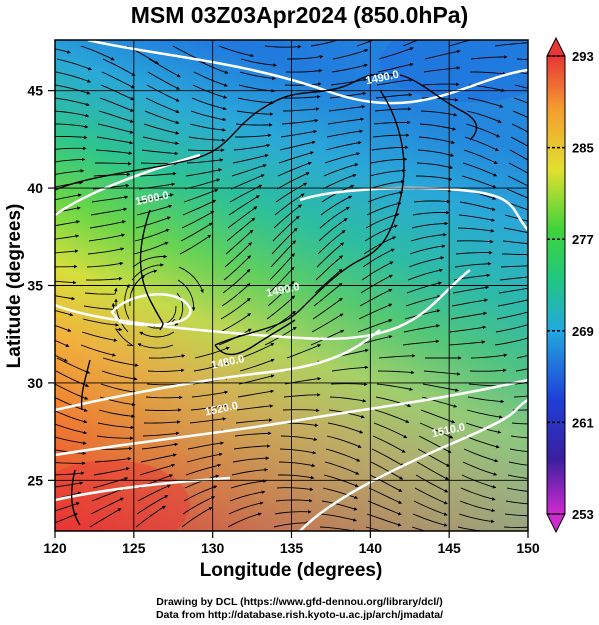 Image resolution: width=599 pixels, height=625 pixels. Describe the element at coordinates (292, 548) in the screenshot. I see `x-tick-label: 135` at that location.